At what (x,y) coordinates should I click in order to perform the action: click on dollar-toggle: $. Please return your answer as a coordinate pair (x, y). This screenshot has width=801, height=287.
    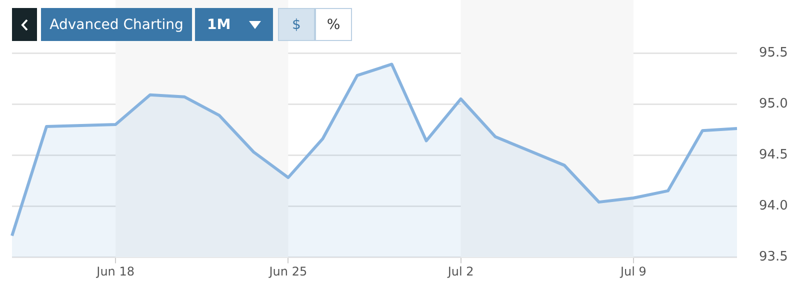
    Looking at the image, I should click on (296, 24).